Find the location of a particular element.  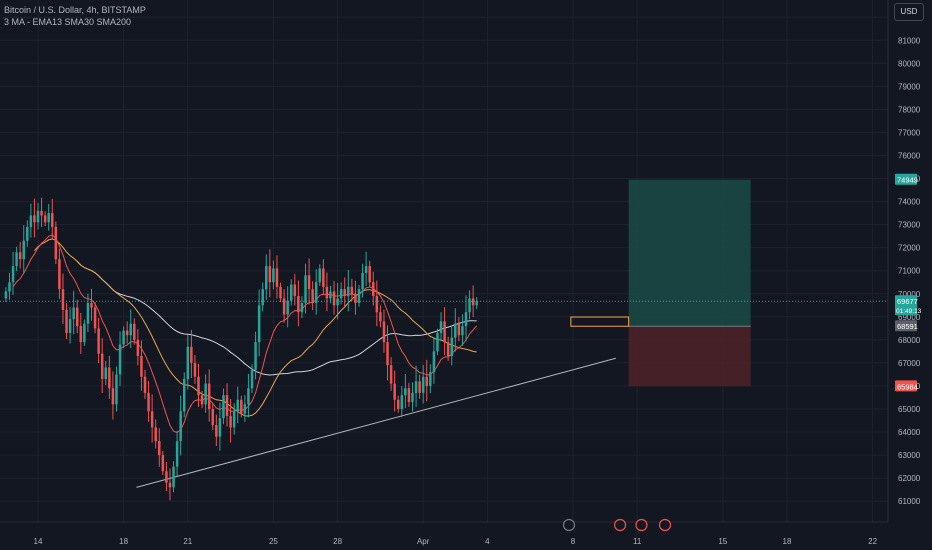

loss-zone is located at coordinates (689, 356).